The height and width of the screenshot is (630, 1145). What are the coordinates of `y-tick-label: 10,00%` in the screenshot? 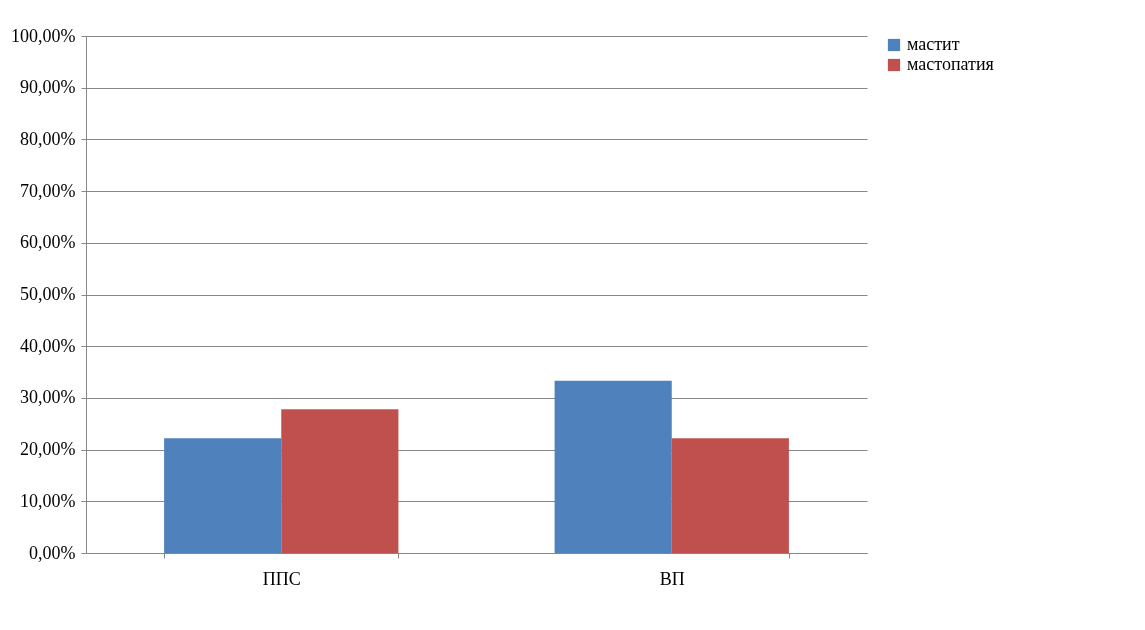 It's located at (48, 500).